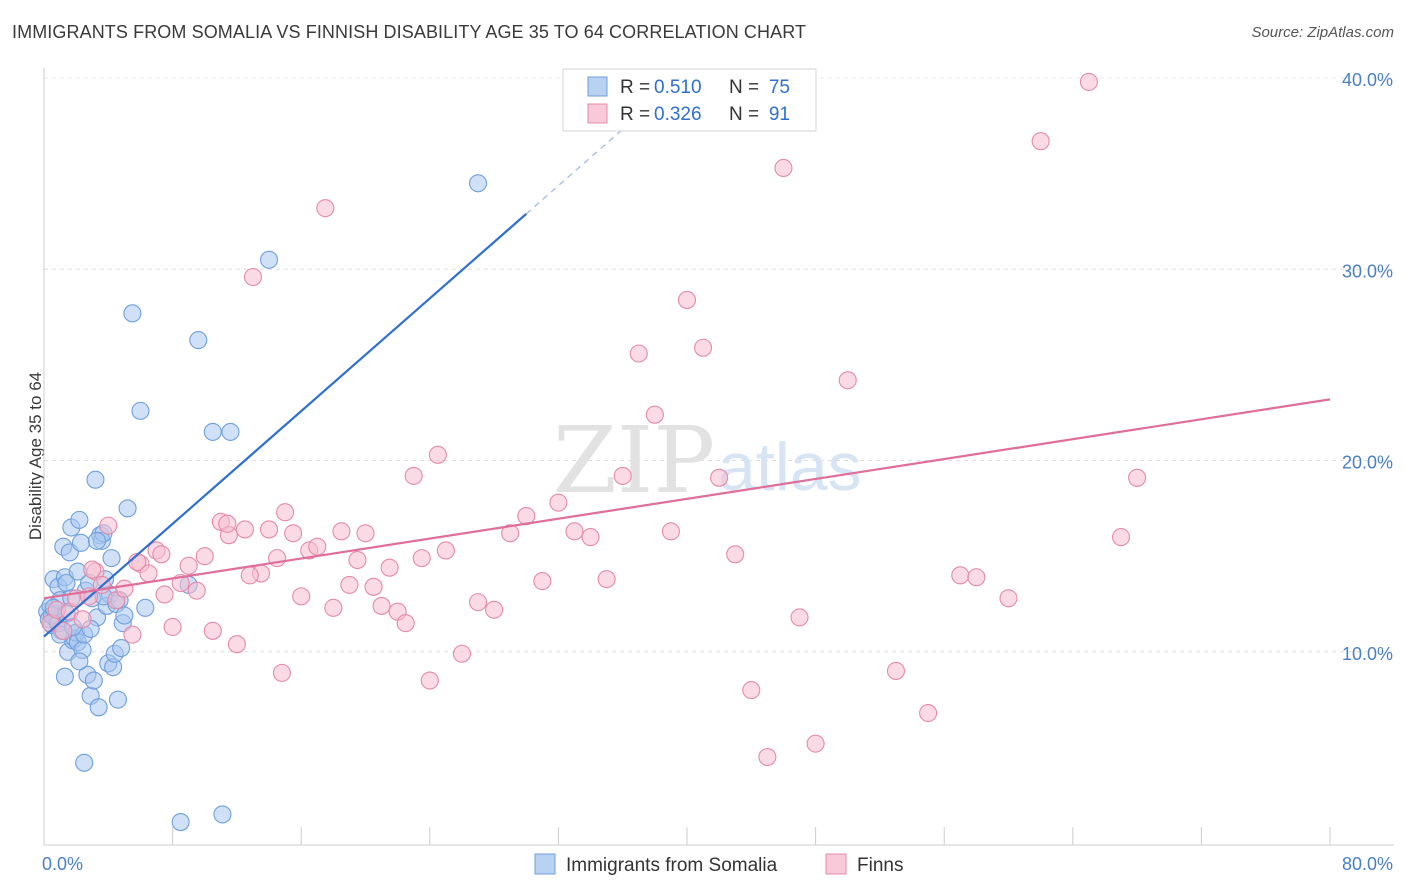 The image size is (1406, 892). Describe the element at coordinates (635, 114) in the screenshot. I see `legend-r-label-finns: R =` at that location.